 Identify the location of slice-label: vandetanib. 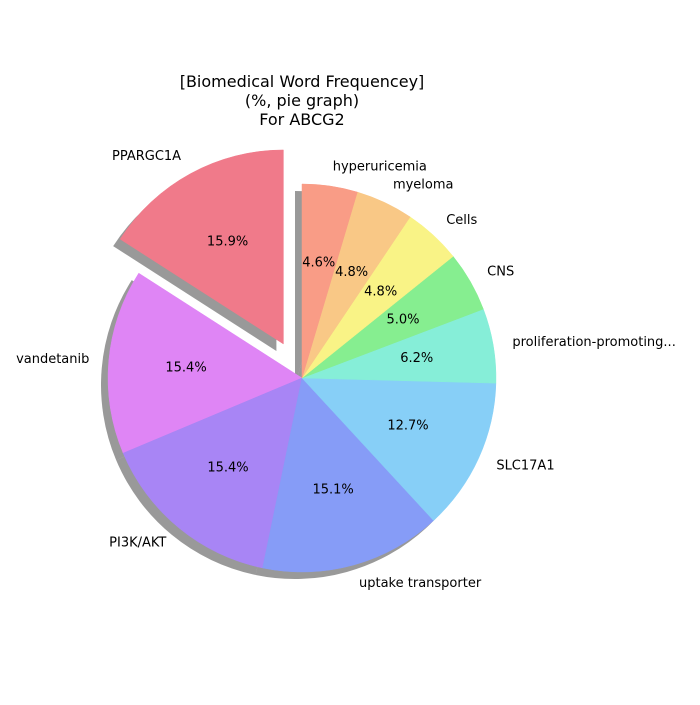
(52, 359).